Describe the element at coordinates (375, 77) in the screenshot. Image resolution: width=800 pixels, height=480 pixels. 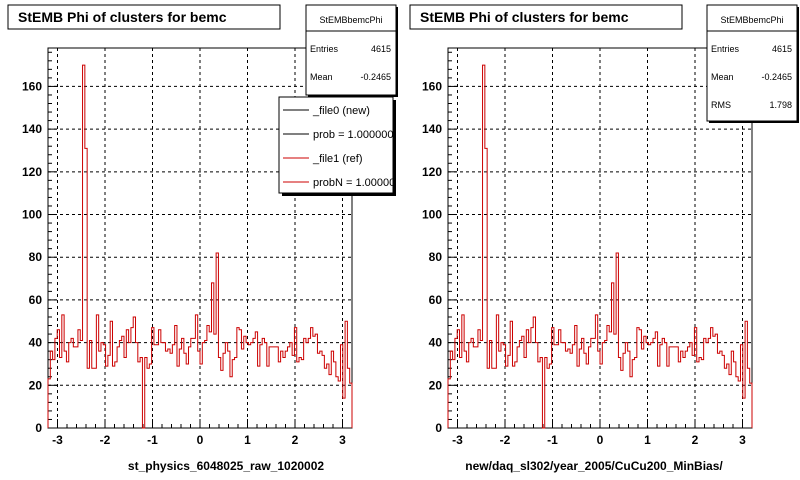
I see `stats-value: -0.2465` at that location.